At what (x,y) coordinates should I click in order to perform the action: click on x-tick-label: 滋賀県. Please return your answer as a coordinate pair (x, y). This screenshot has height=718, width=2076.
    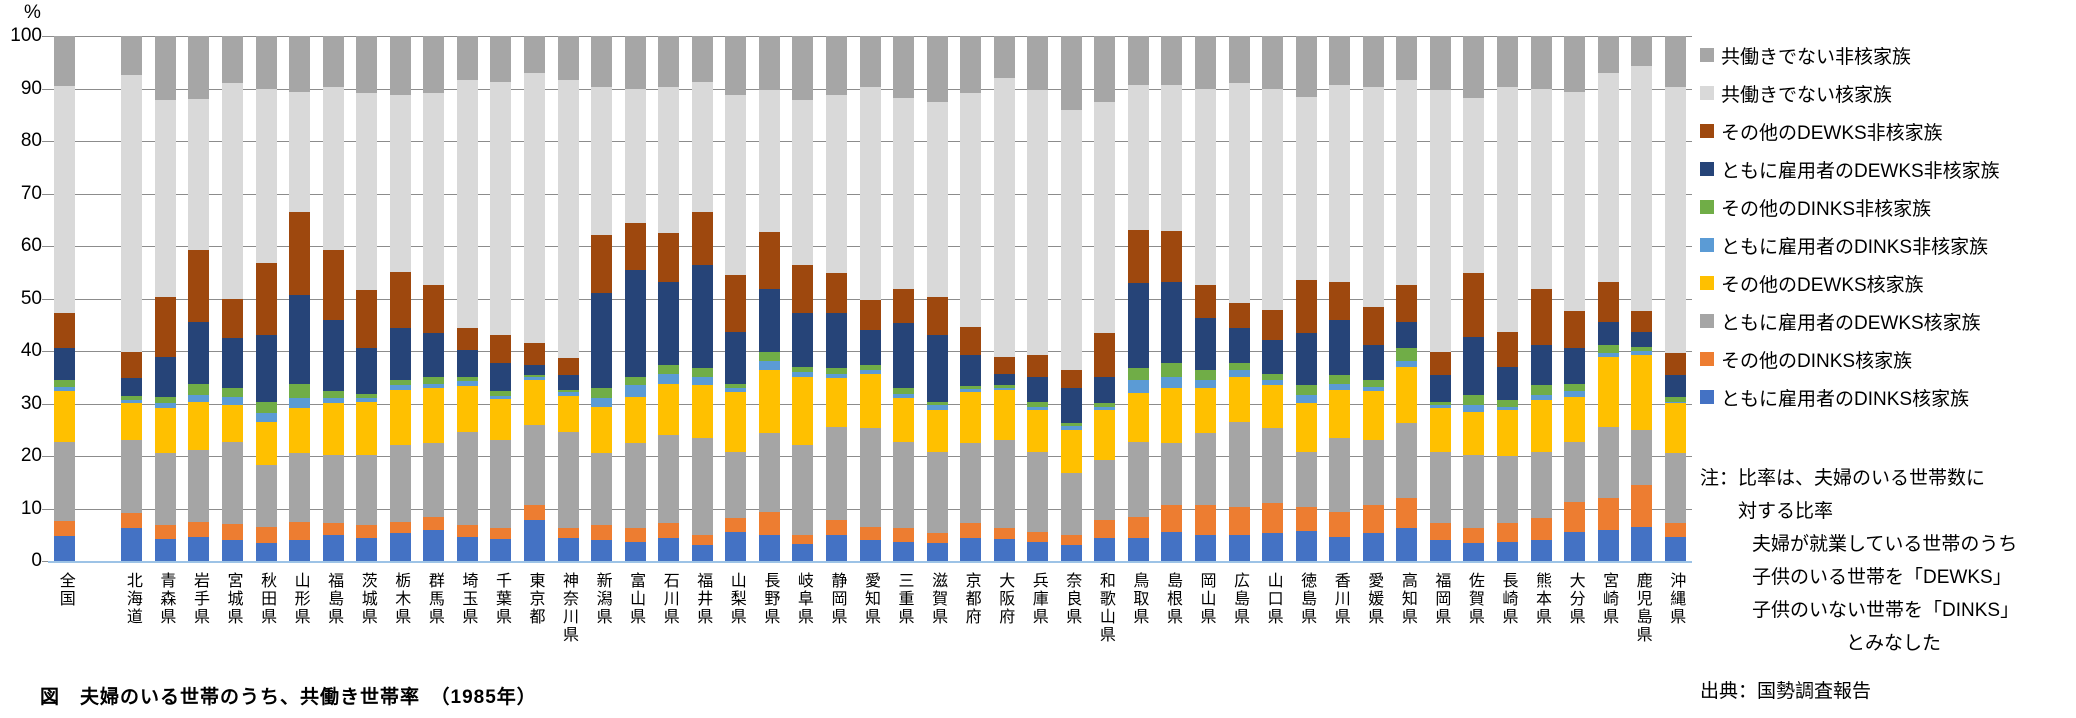
    Looking at the image, I should click on (938, 599).